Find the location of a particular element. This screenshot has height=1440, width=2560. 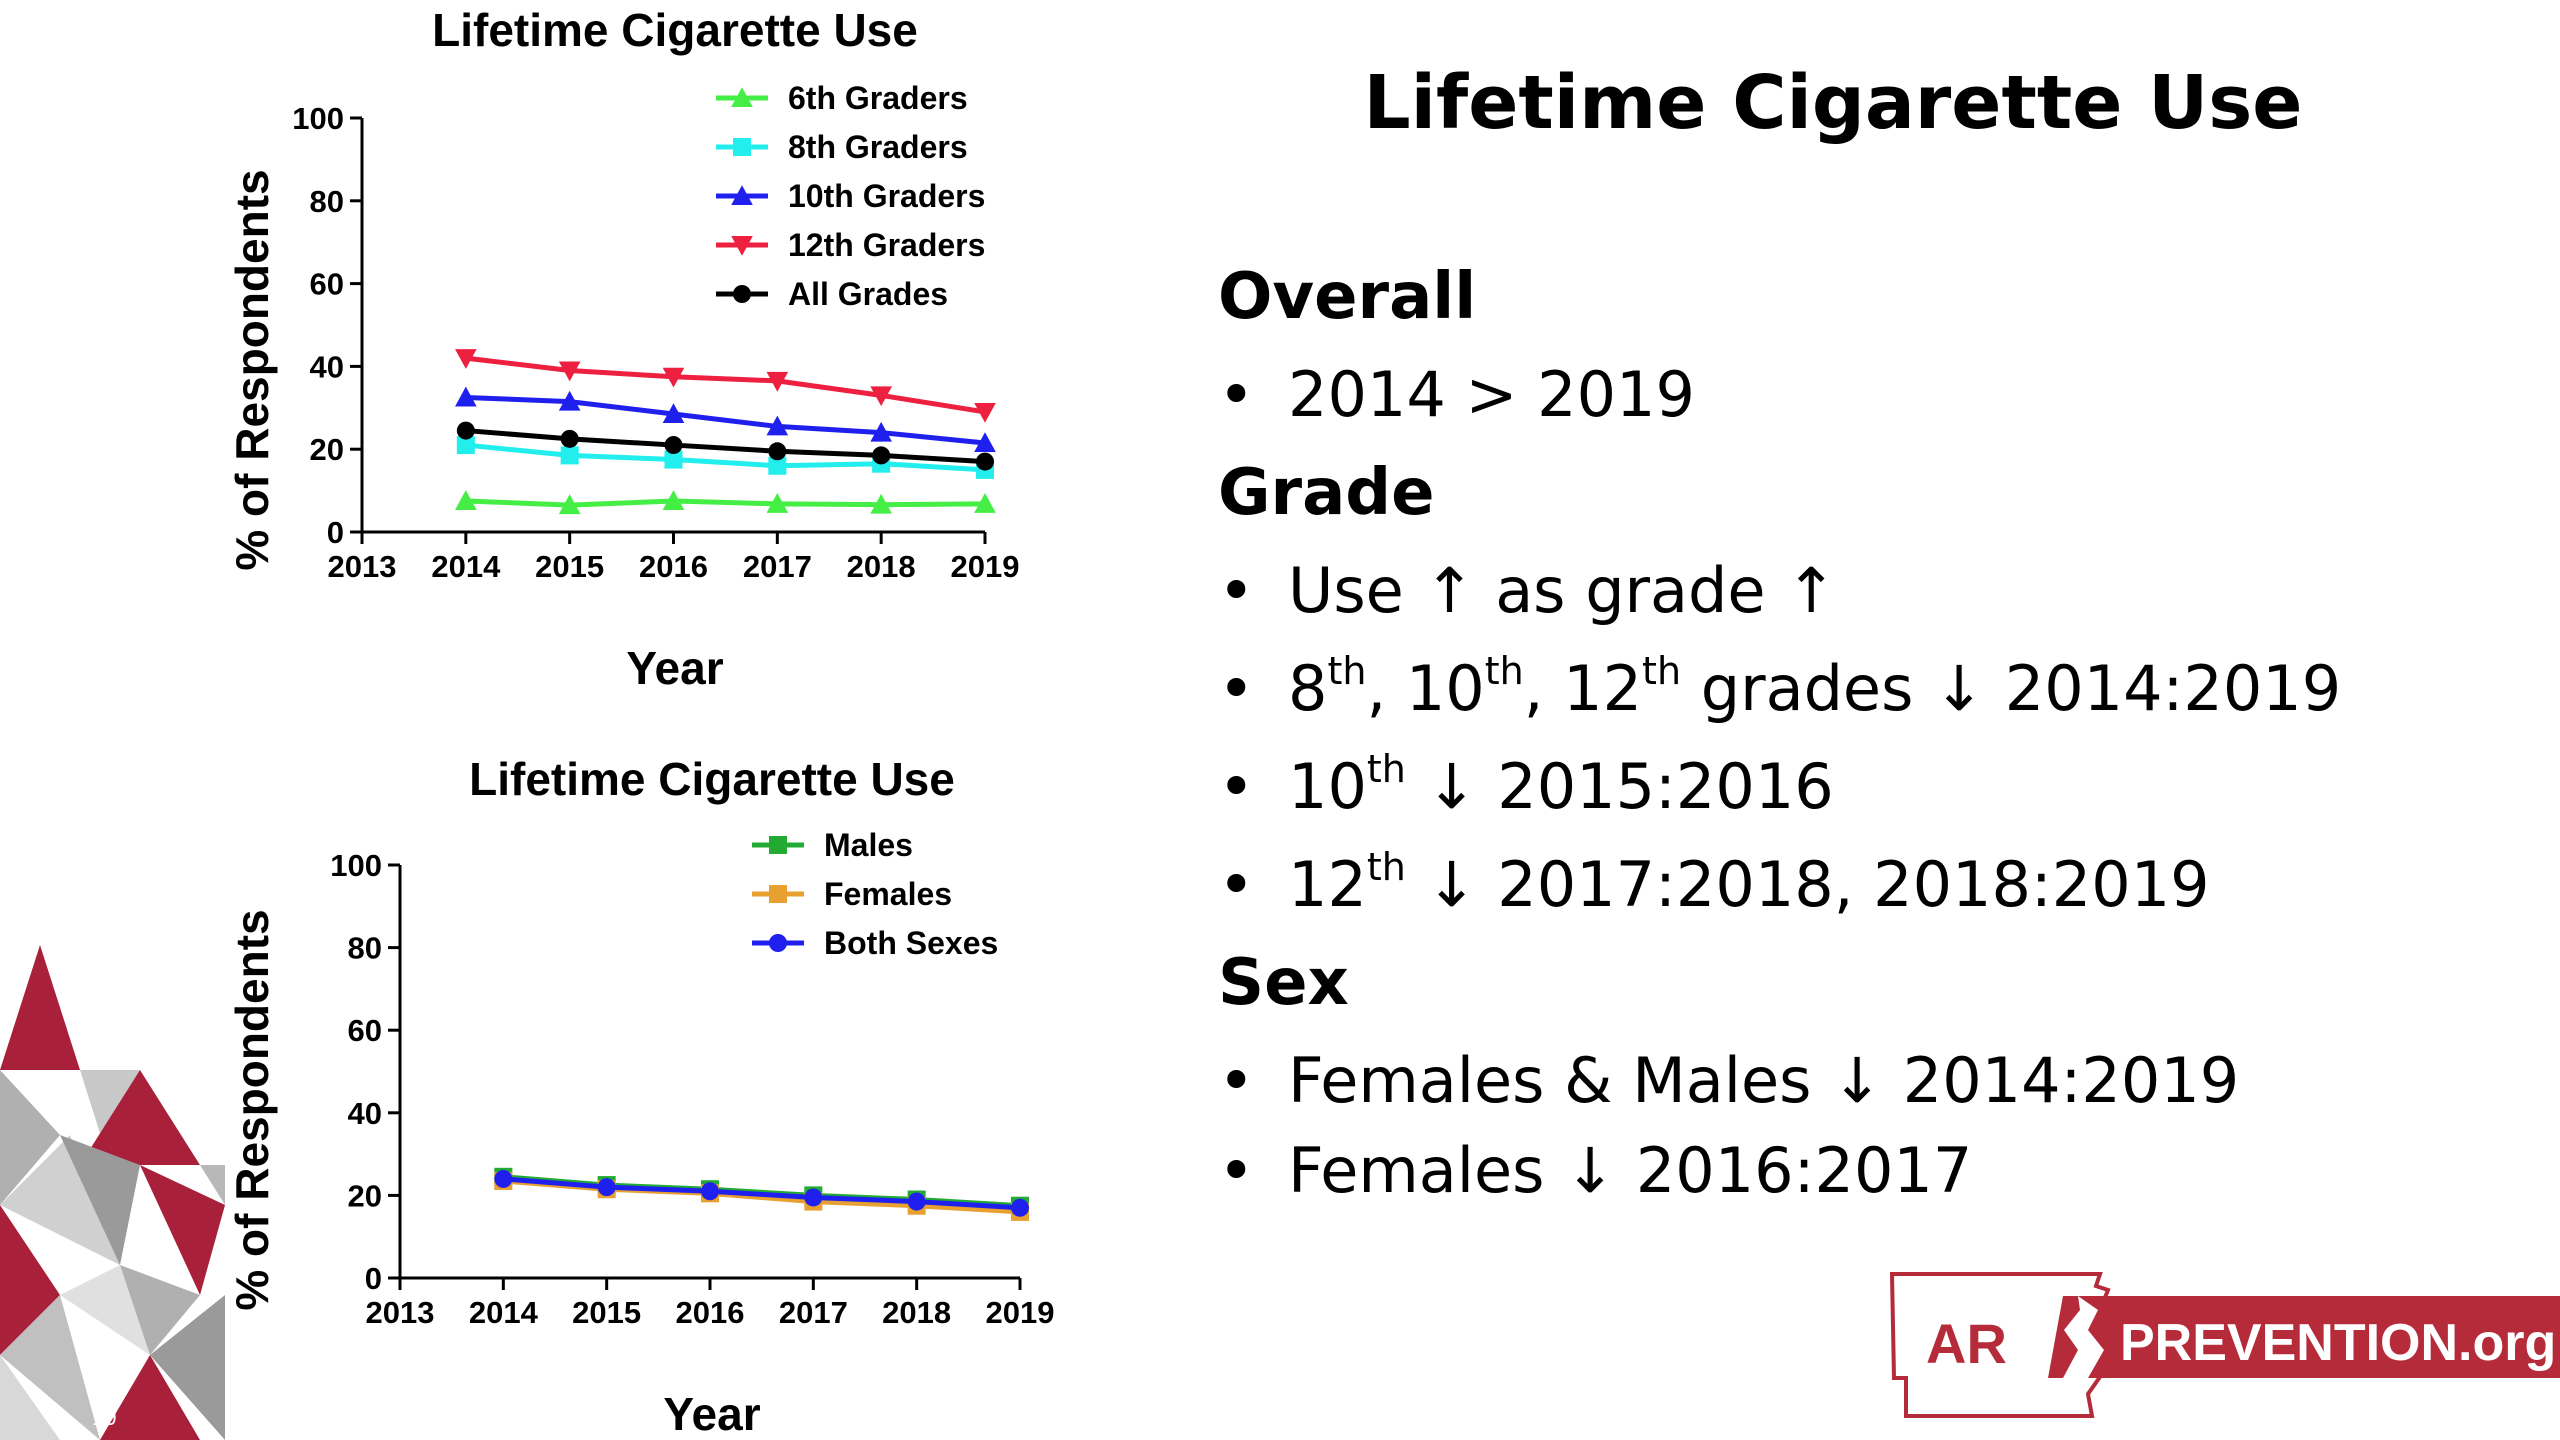

bullet-text: 12th ↓ 2017:2018, 2018:2019 is located at coordinates (1749, 884).